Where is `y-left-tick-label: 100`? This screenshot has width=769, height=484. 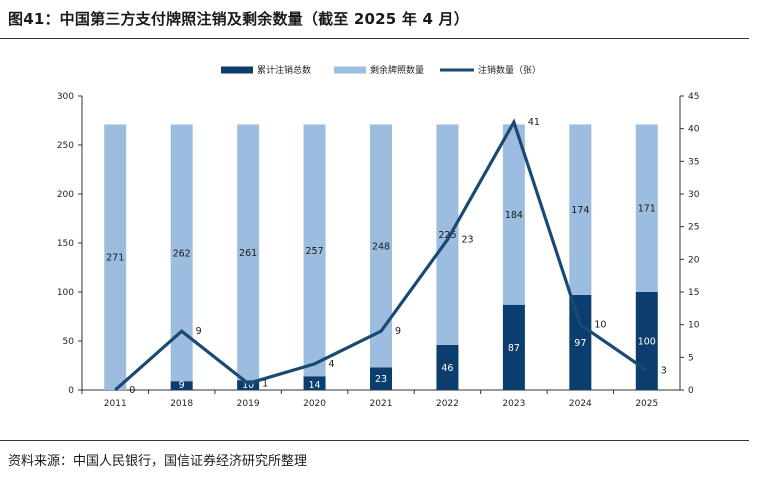 y-left-tick-label: 100 is located at coordinates (65, 293).